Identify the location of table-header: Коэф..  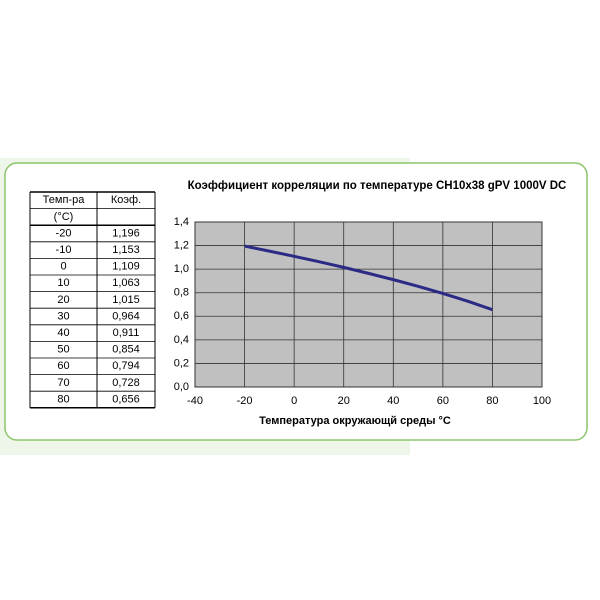
(126, 200).